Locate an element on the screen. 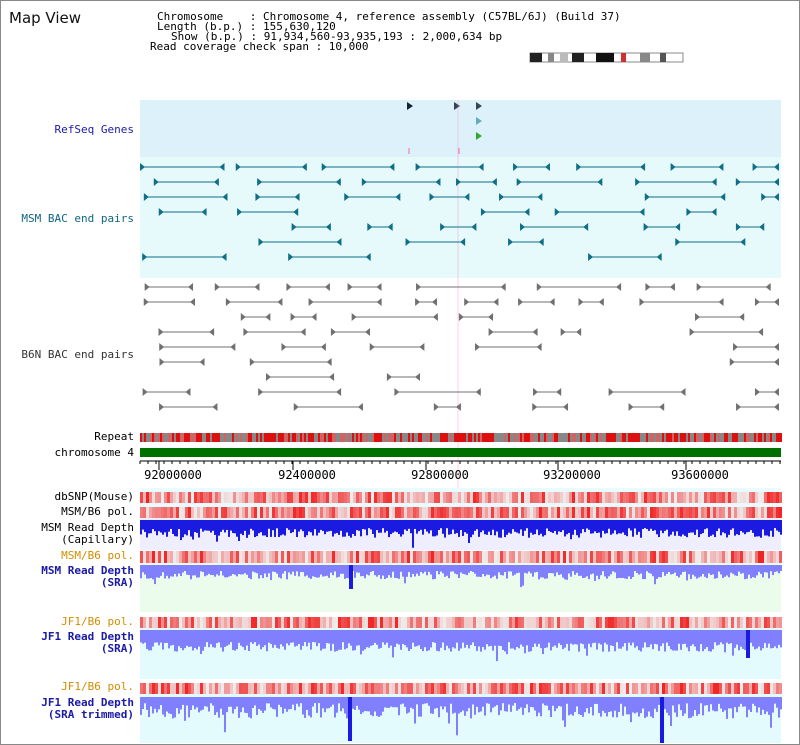 The height and width of the screenshot is (745, 800). track-label-msm-read-depth-sra: MSM Read Depth is located at coordinates (87, 570).